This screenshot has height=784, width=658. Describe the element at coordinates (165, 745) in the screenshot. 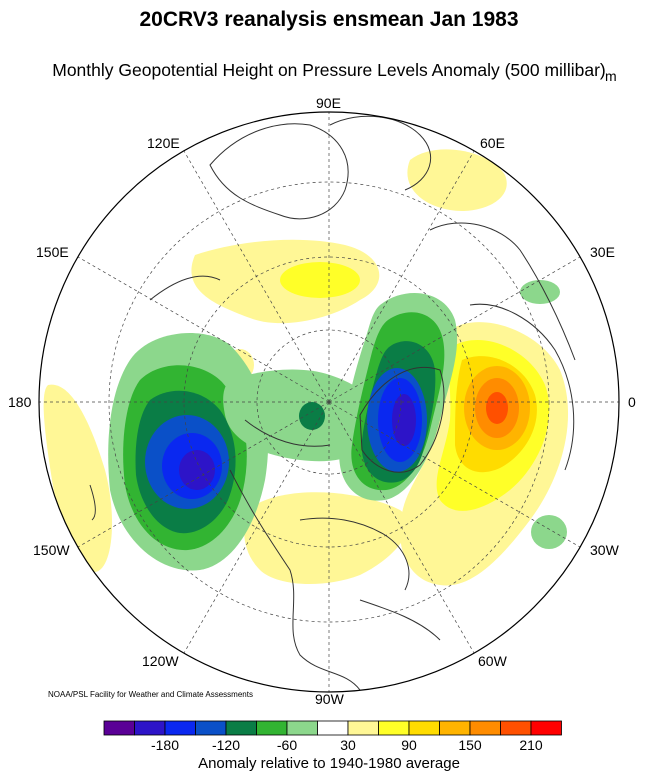

I see `colorbar-tick-label: -180` at that location.